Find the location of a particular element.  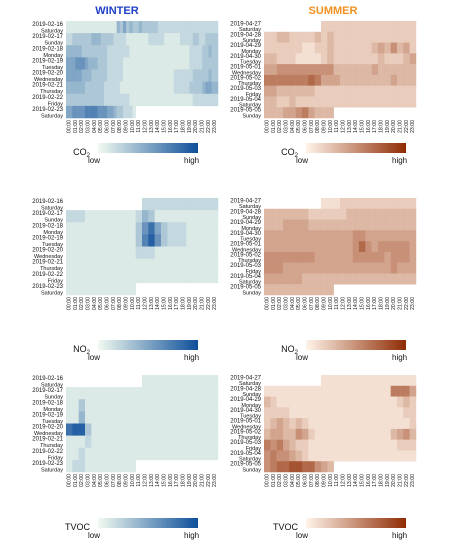

x-tick-label: 01:00 is located at coordinates (76, 480).